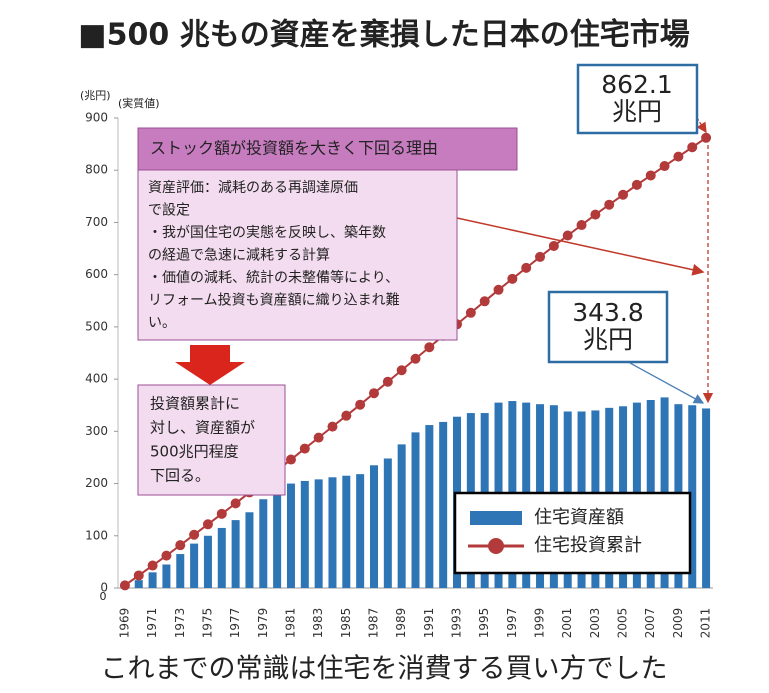  I want to click on y-tick-label: 300, so click(96, 431).